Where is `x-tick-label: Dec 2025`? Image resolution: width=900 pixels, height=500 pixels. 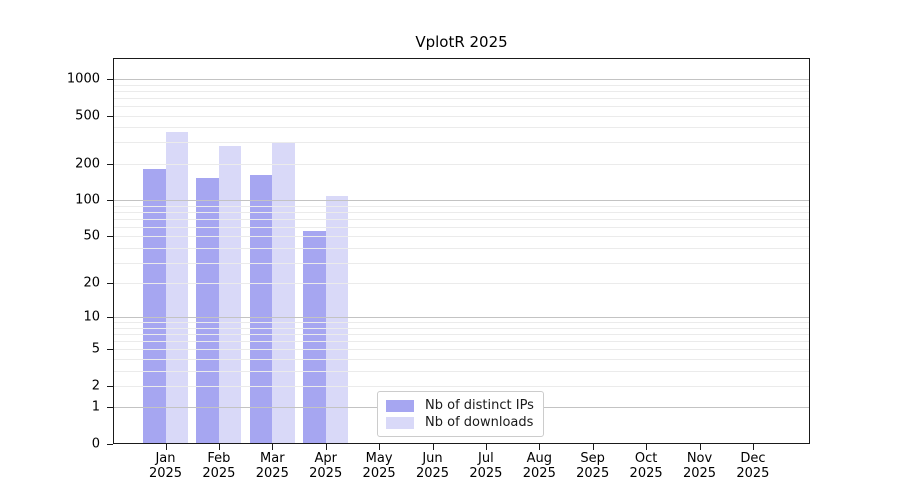
x-tick-label: Dec 2025 is located at coordinates (753, 466).